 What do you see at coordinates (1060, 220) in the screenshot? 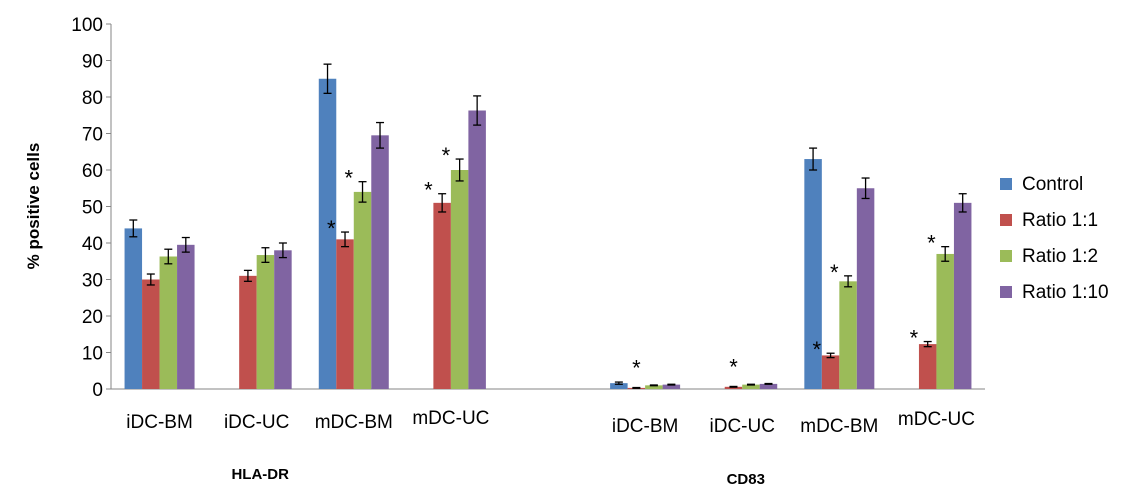
I see `legend-label: Ratio 1:1` at bounding box center [1060, 220].